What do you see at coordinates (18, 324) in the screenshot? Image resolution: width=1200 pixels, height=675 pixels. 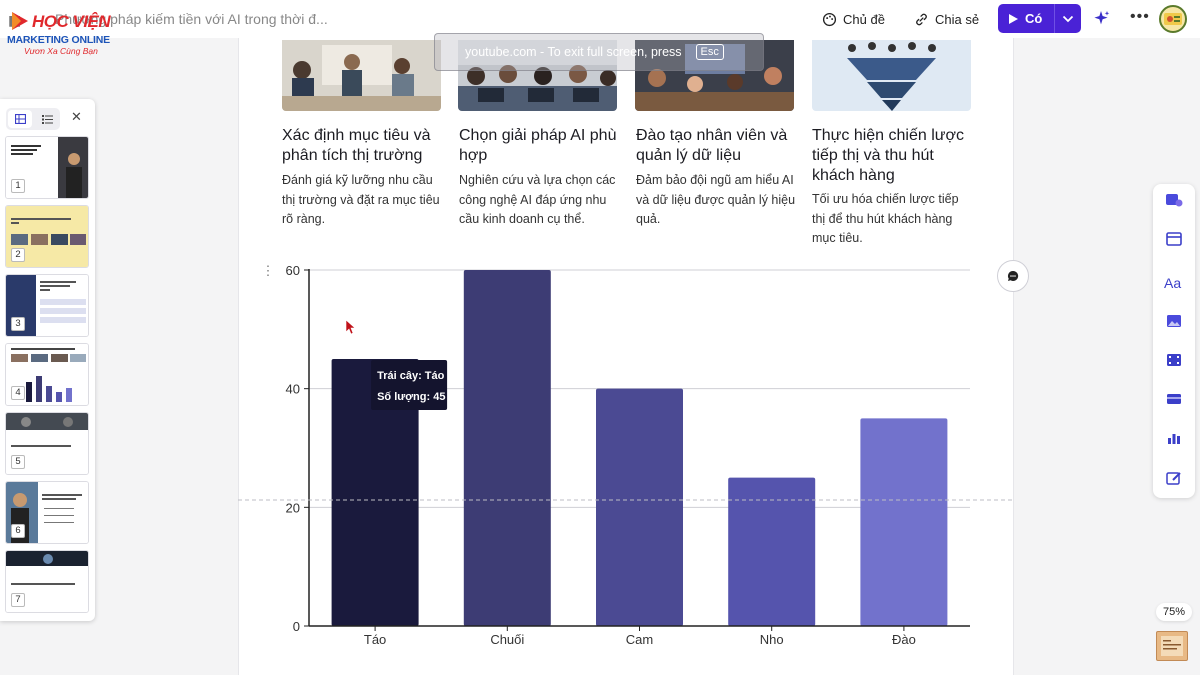 I see `thumbnail-number: 3` at bounding box center [18, 324].